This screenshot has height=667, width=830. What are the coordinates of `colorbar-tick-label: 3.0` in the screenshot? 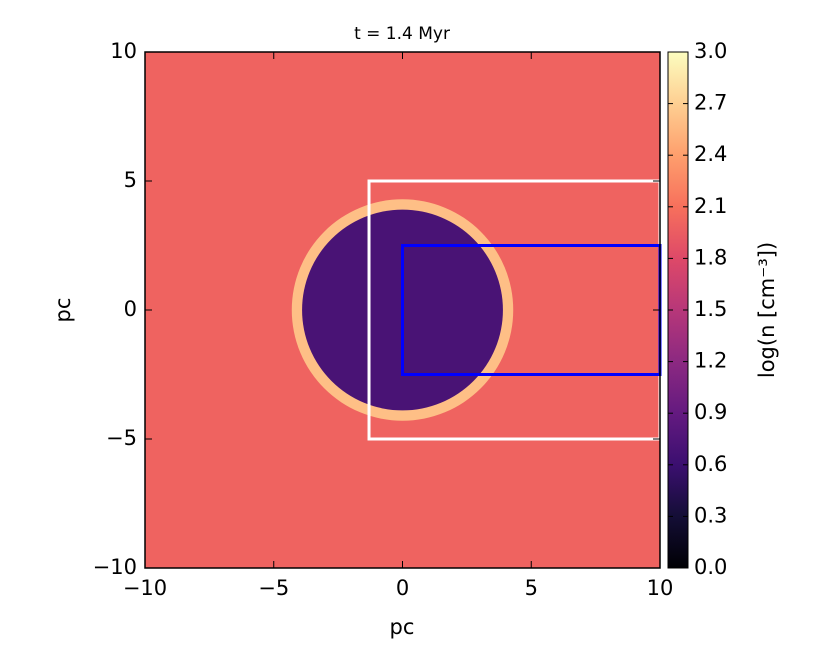 It's located at (710, 51).